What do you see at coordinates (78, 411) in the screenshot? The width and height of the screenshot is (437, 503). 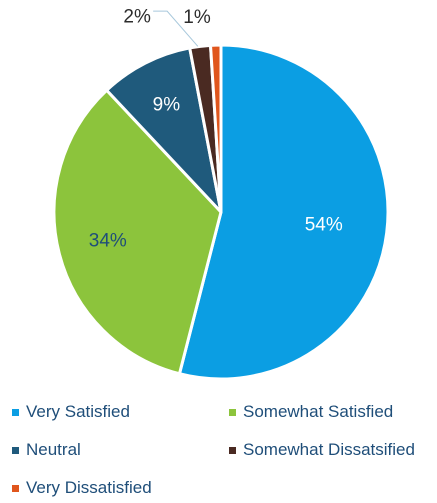 I see `legend-label-very-satisfied: Very Satisfied` at bounding box center [78, 411].